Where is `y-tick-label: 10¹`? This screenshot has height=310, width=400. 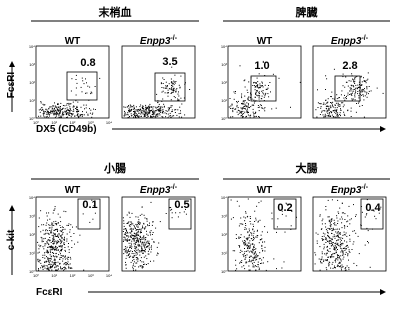 y-tick-label: 10¹ is located at coordinates (32, 100).